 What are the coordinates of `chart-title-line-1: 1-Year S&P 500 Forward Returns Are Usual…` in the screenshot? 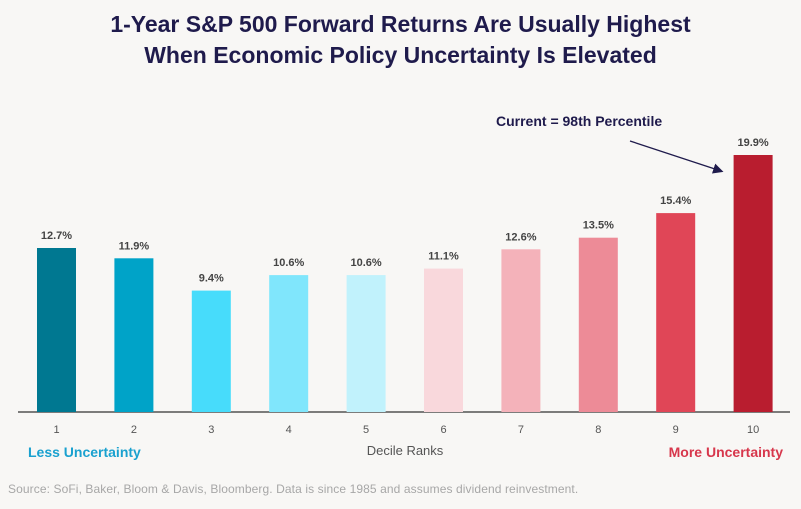 It's located at (400, 24).